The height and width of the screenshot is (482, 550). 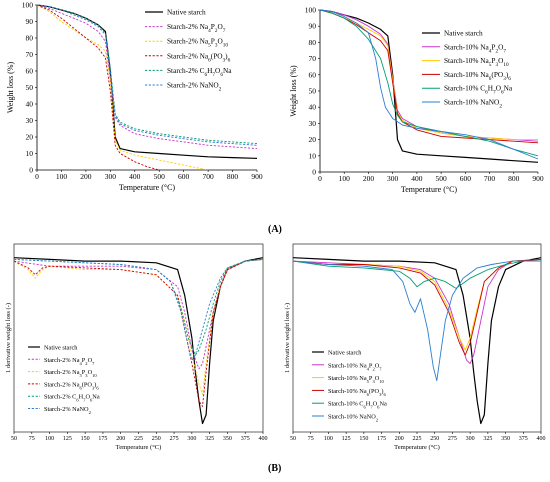 I want to click on panel-a-label: (A), so click(x=275, y=229).